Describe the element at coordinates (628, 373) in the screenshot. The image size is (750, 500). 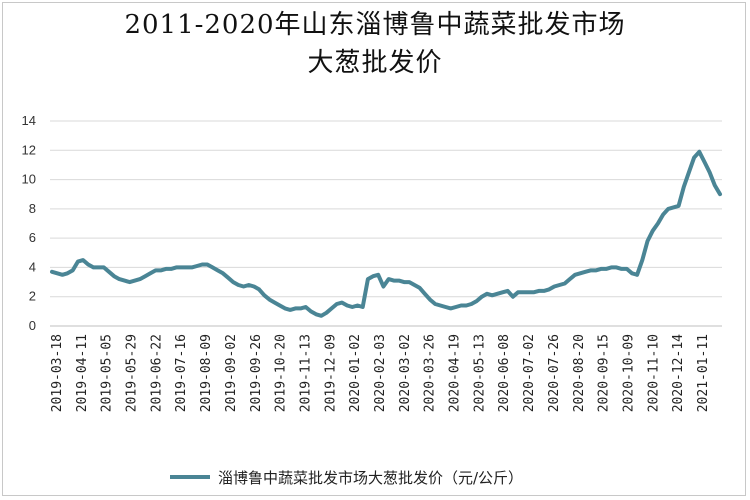
I see `x-tick-label: 2020-10-09` at that location.